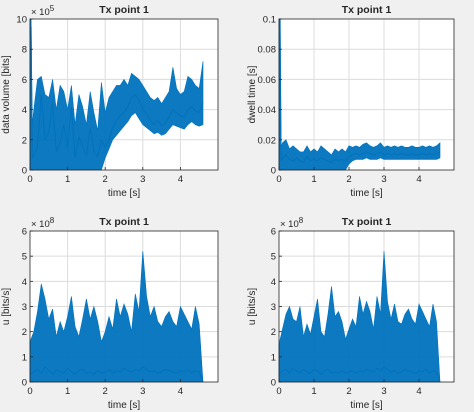 This screenshot has width=474, height=412. Describe the element at coordinates (269, 20) in the screenshot. I see `y-tick-label: 0.1` at that location.